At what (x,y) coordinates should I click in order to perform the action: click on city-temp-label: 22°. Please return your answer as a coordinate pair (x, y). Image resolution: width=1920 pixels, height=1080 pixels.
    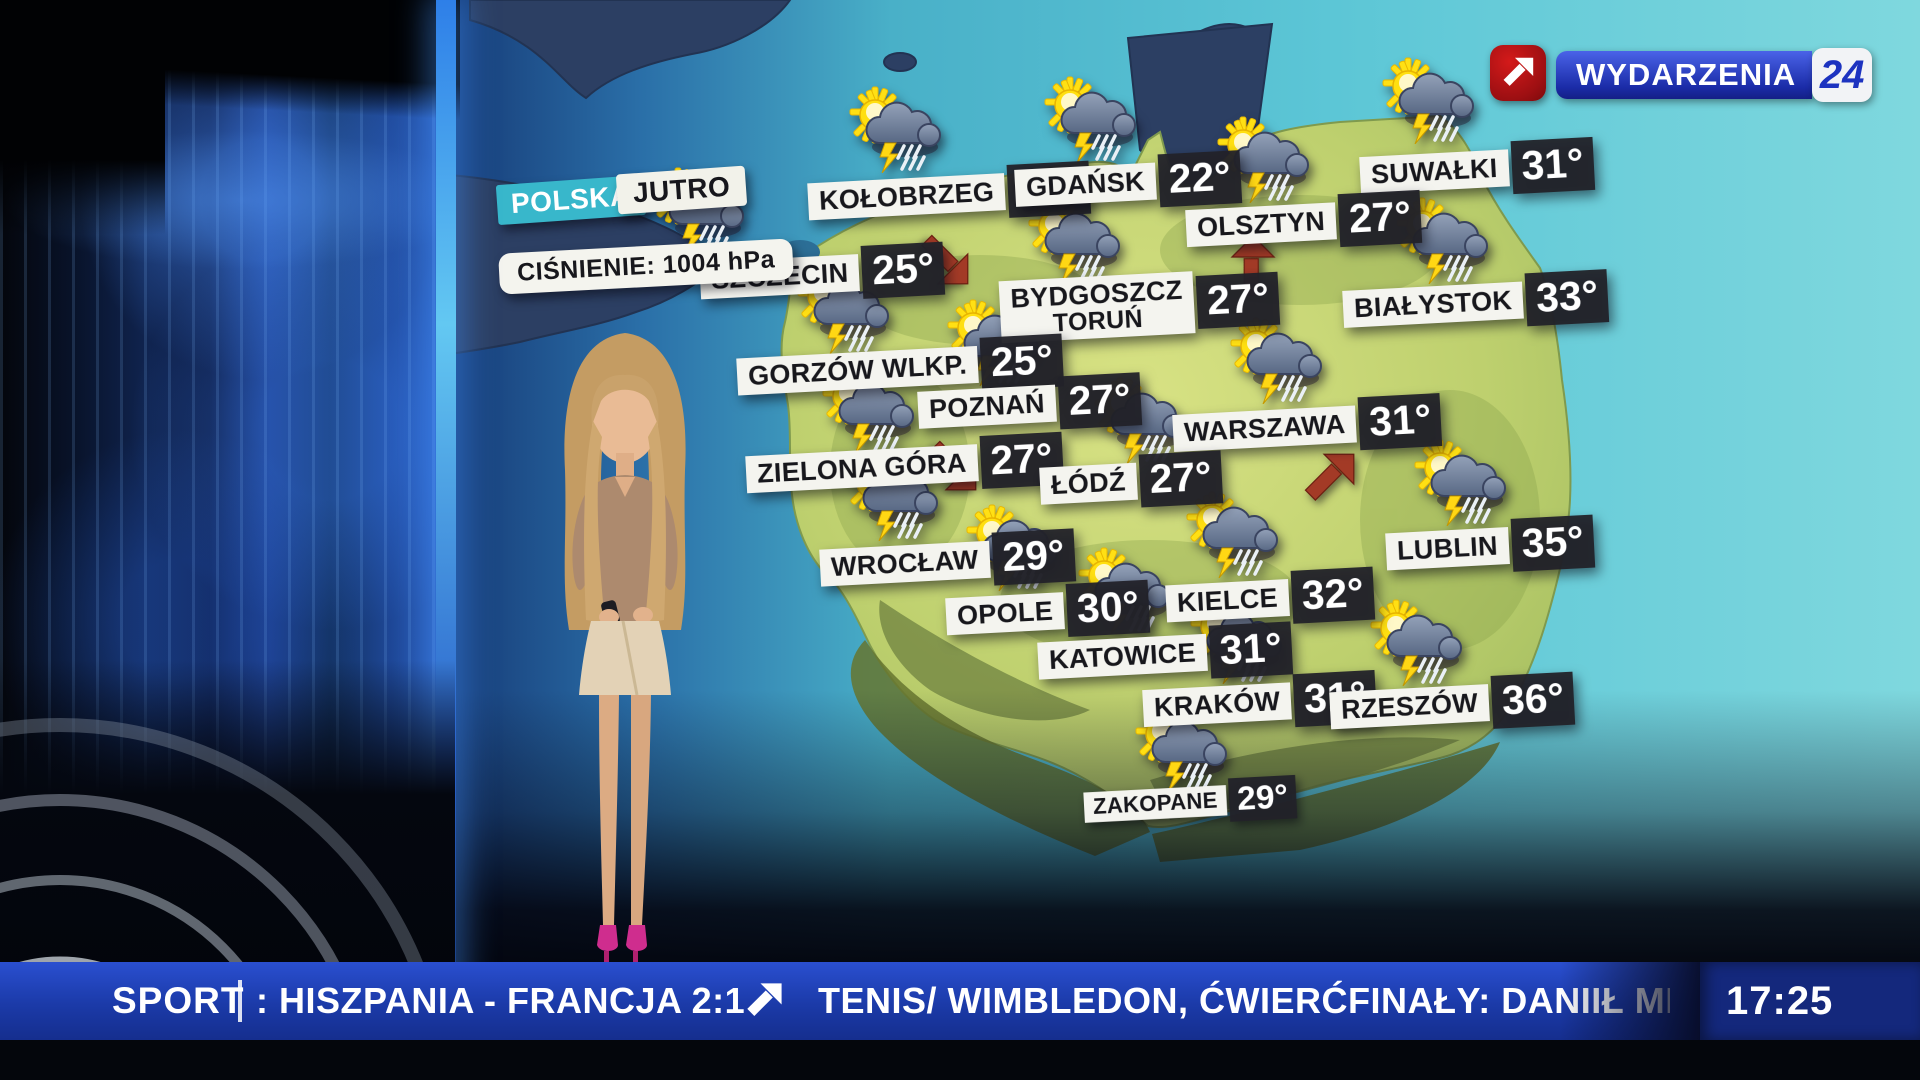
    Looking at the image, I should click on (1200, 179).